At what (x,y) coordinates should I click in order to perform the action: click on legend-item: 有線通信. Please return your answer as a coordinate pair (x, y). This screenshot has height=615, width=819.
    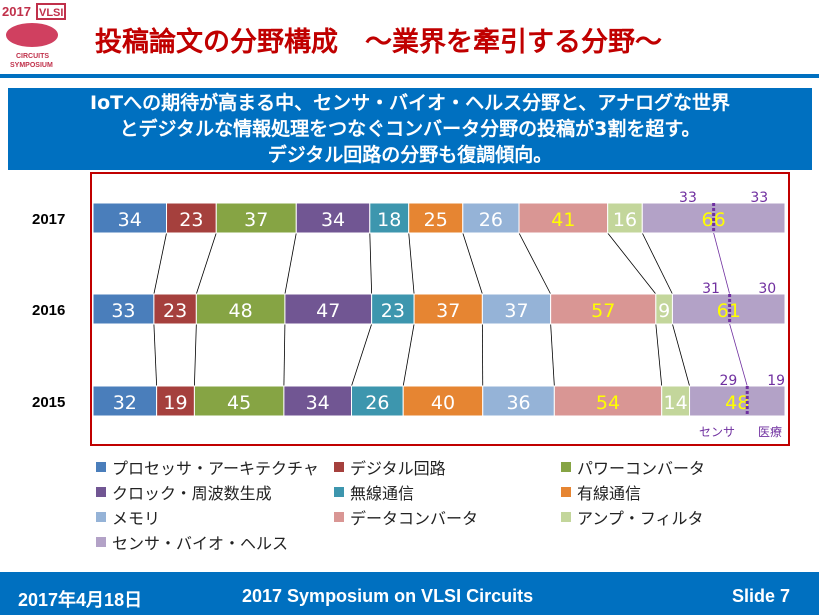
    Looking at the image, I should click on (601, 492).